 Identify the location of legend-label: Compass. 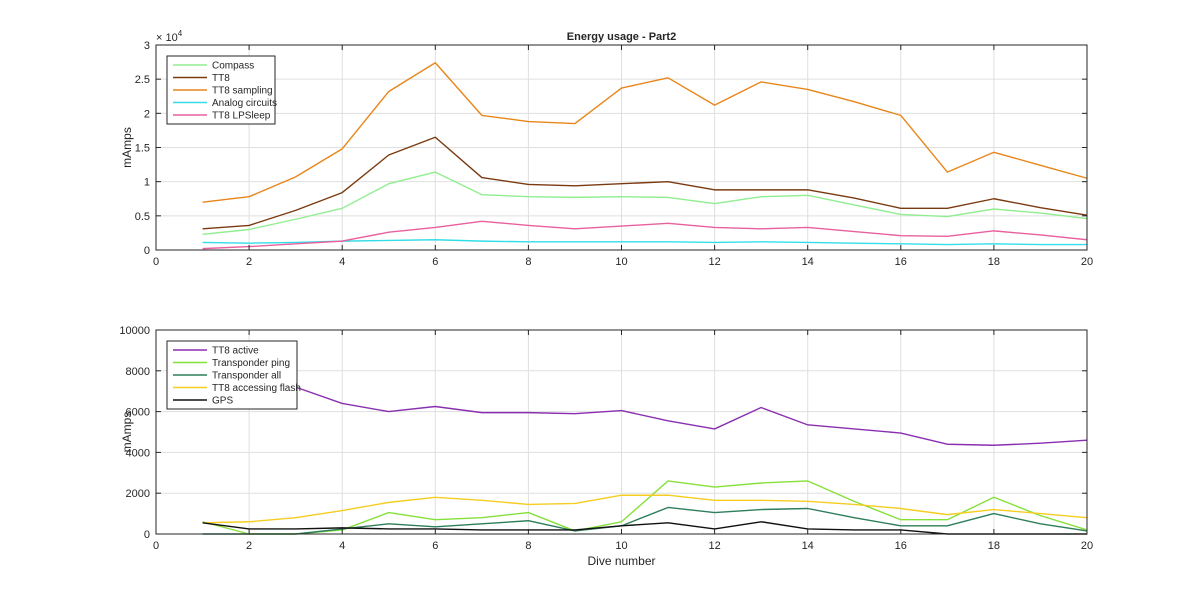
(233, 66).